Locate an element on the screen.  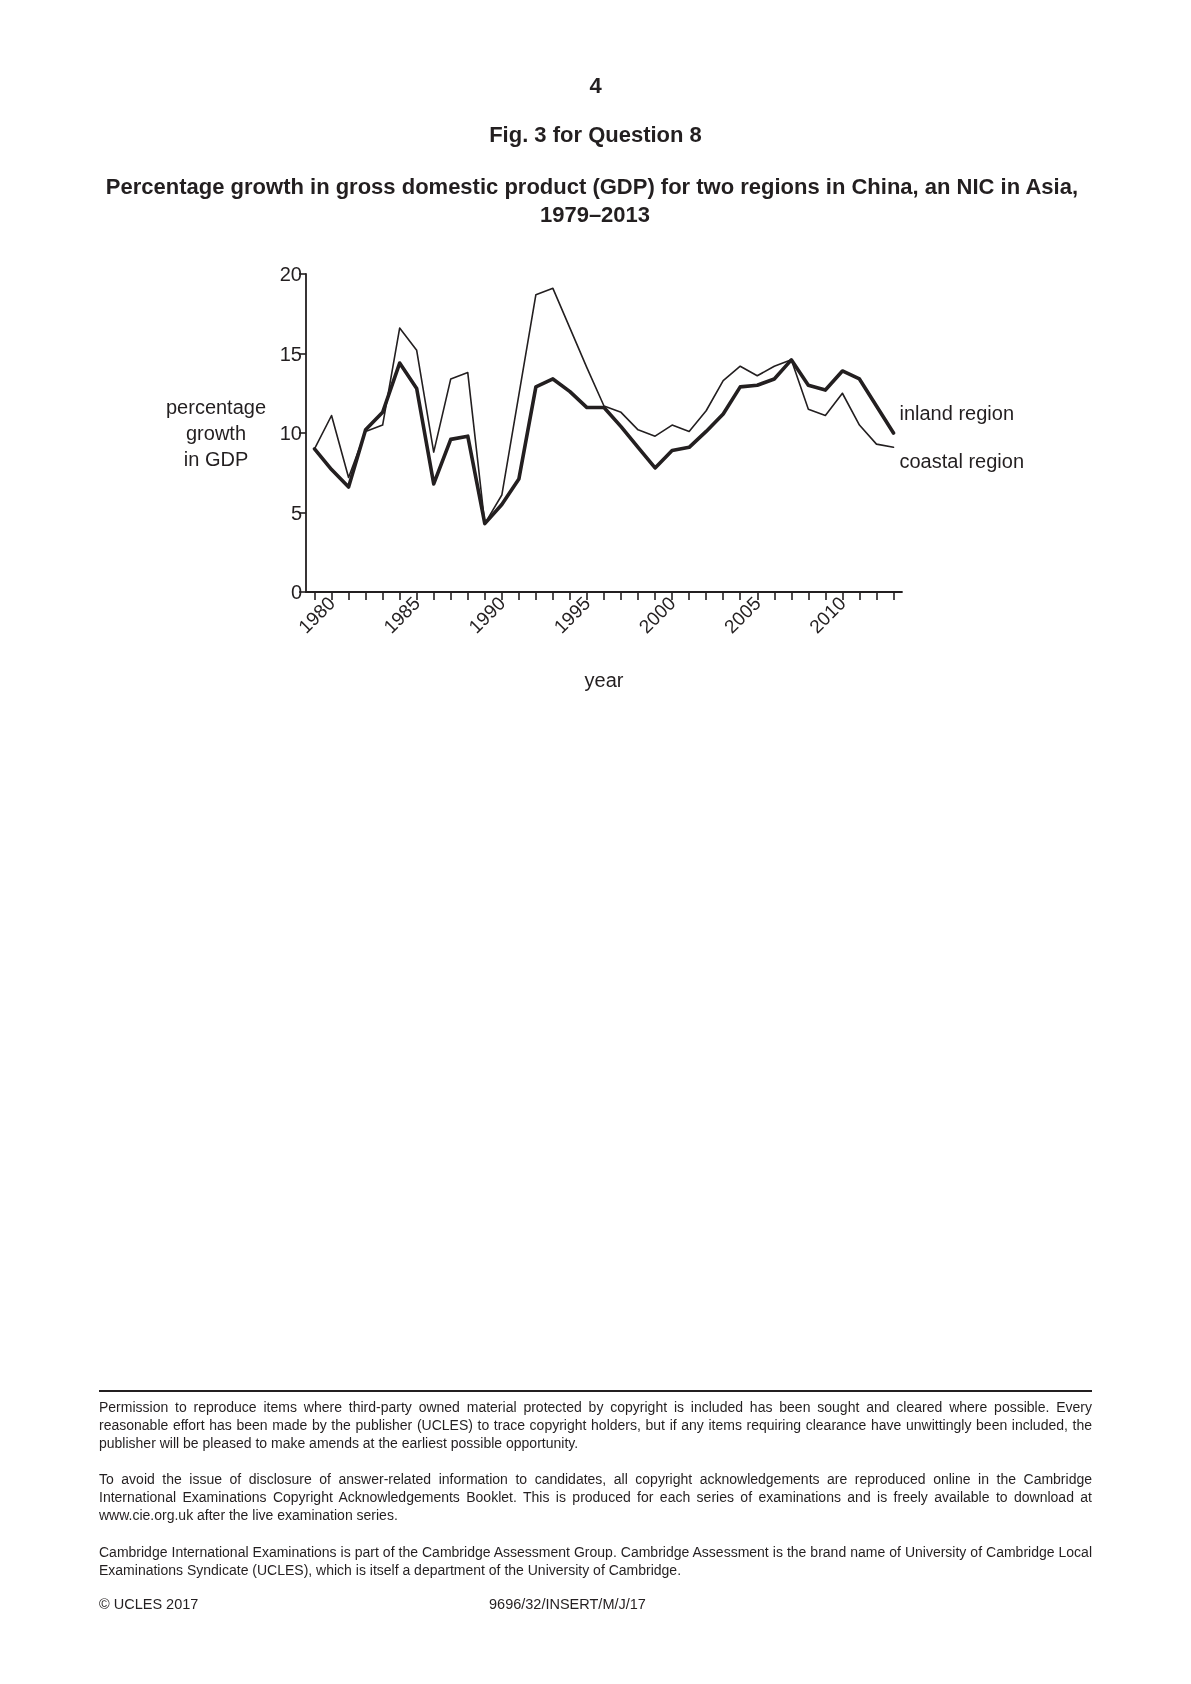
series-label: inland region is located at coordinates (957, 413).